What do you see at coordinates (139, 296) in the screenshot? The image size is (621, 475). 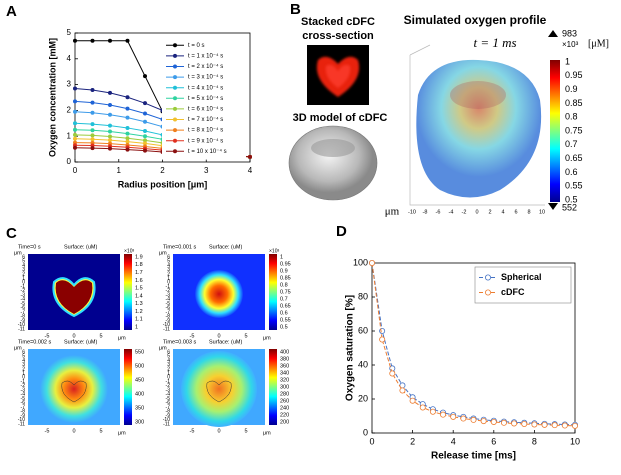 I see `map-colorbar-label: 1.4` at bounding box center [139, 296].